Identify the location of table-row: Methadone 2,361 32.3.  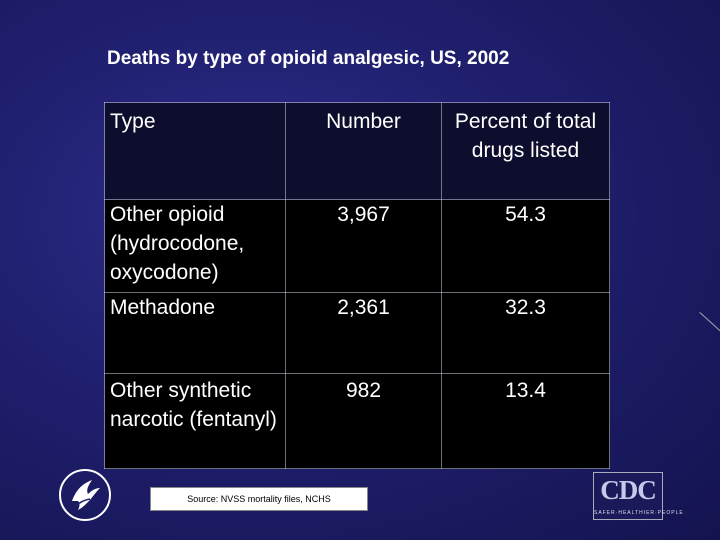
(357, 333).